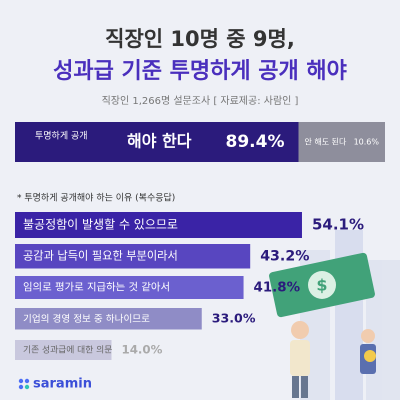  What do you see at coordinates (67, 350) in the screenshot?
I see `category-label: 기존 성과급에 대한 의문` at bounding box center [67, 350].